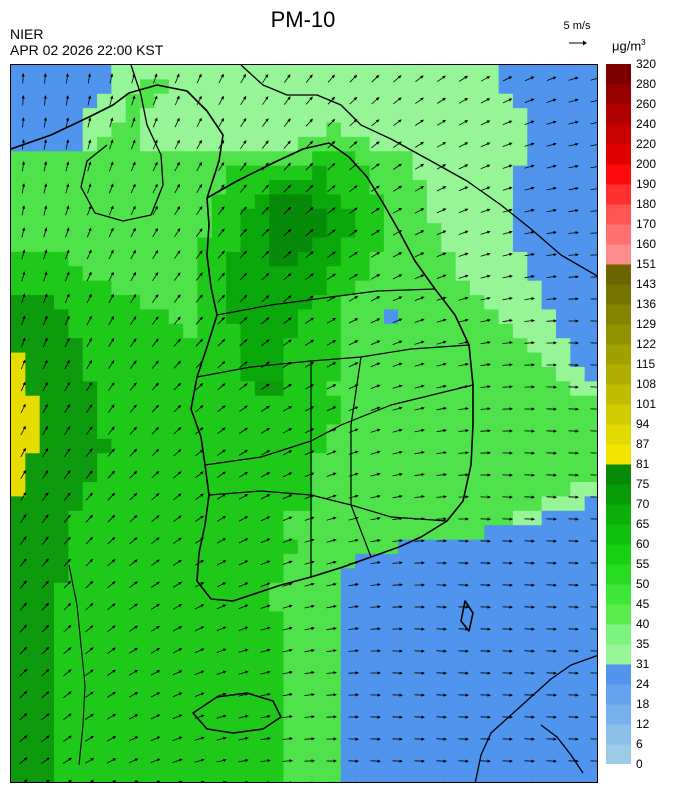  I want to click on color-scale-segment, so click(618, 694).